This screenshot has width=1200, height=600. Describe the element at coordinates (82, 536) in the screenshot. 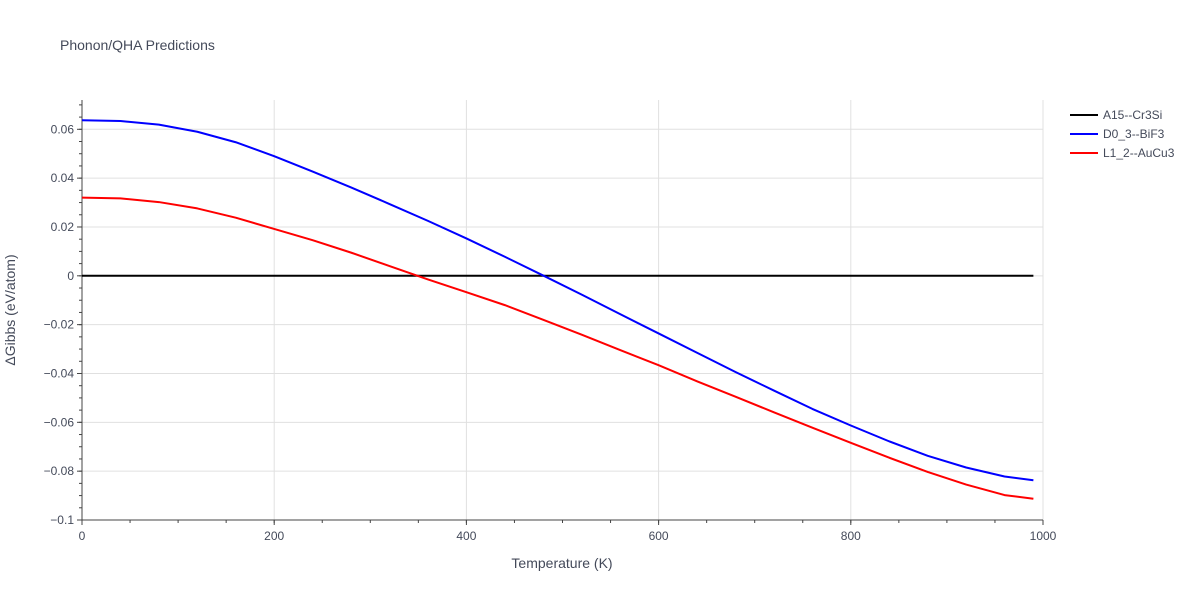

I see `x-tick-label: 0` at that location.